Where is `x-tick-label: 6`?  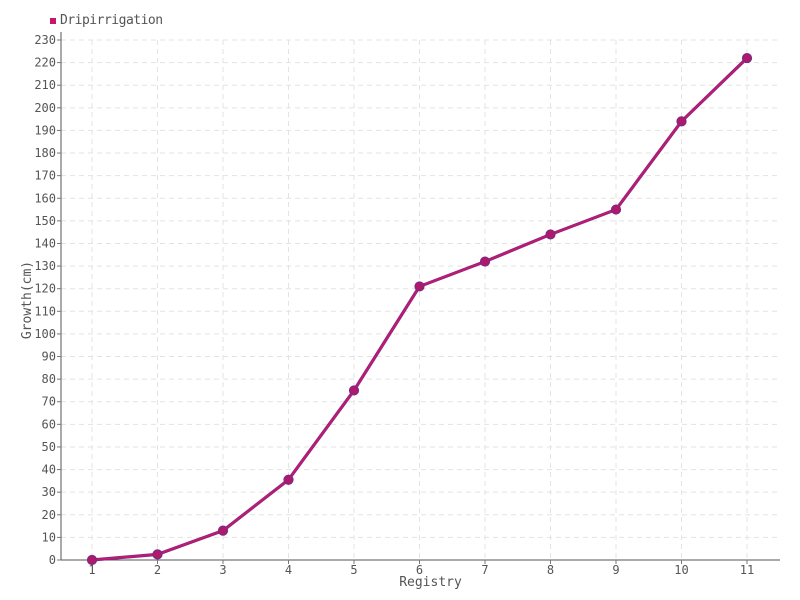
x-tick-label: 6 is located at coordinates (419, 570).